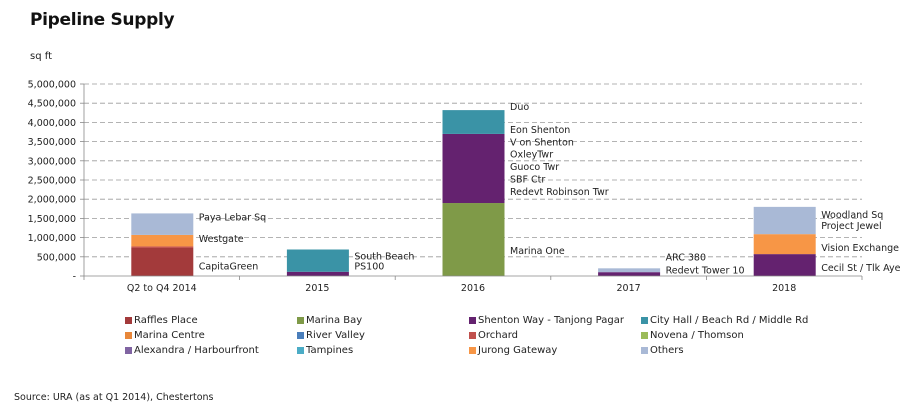 This screenshot has height=418, width=900. Describe the element at coordinates (221, 239) in the screenshot. I see `bar-annotation-label: Westgate` at that location.